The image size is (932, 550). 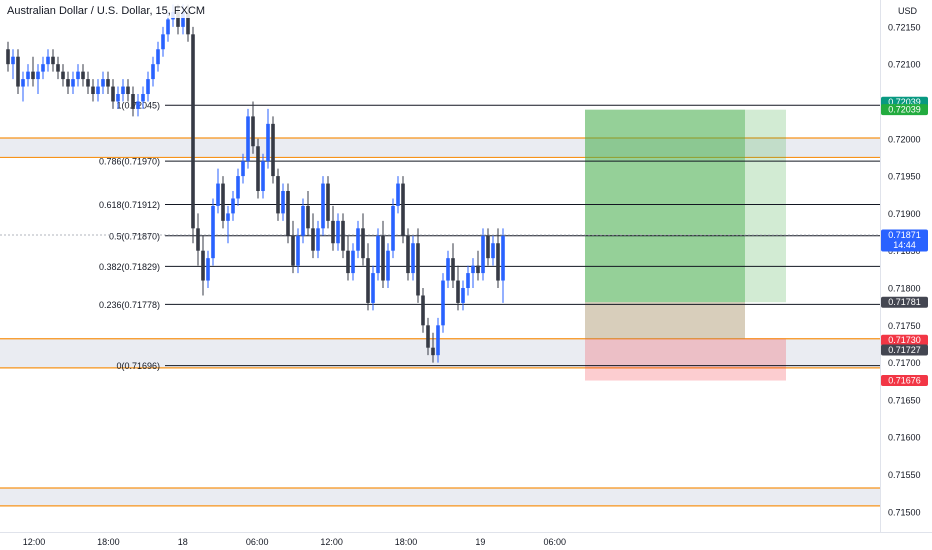 I want to click on zone-badge-grey-text: 0.71727, so click(x=904, y=350).